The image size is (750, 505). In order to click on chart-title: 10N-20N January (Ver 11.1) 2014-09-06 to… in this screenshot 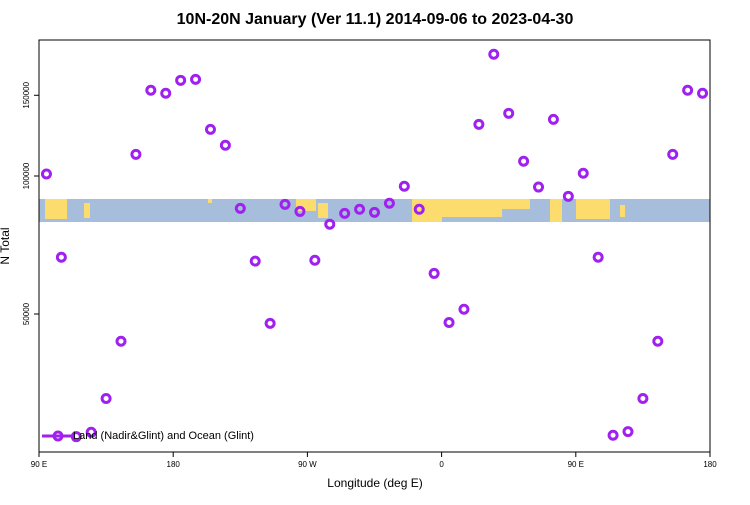, I will do `click(375, 19)`.